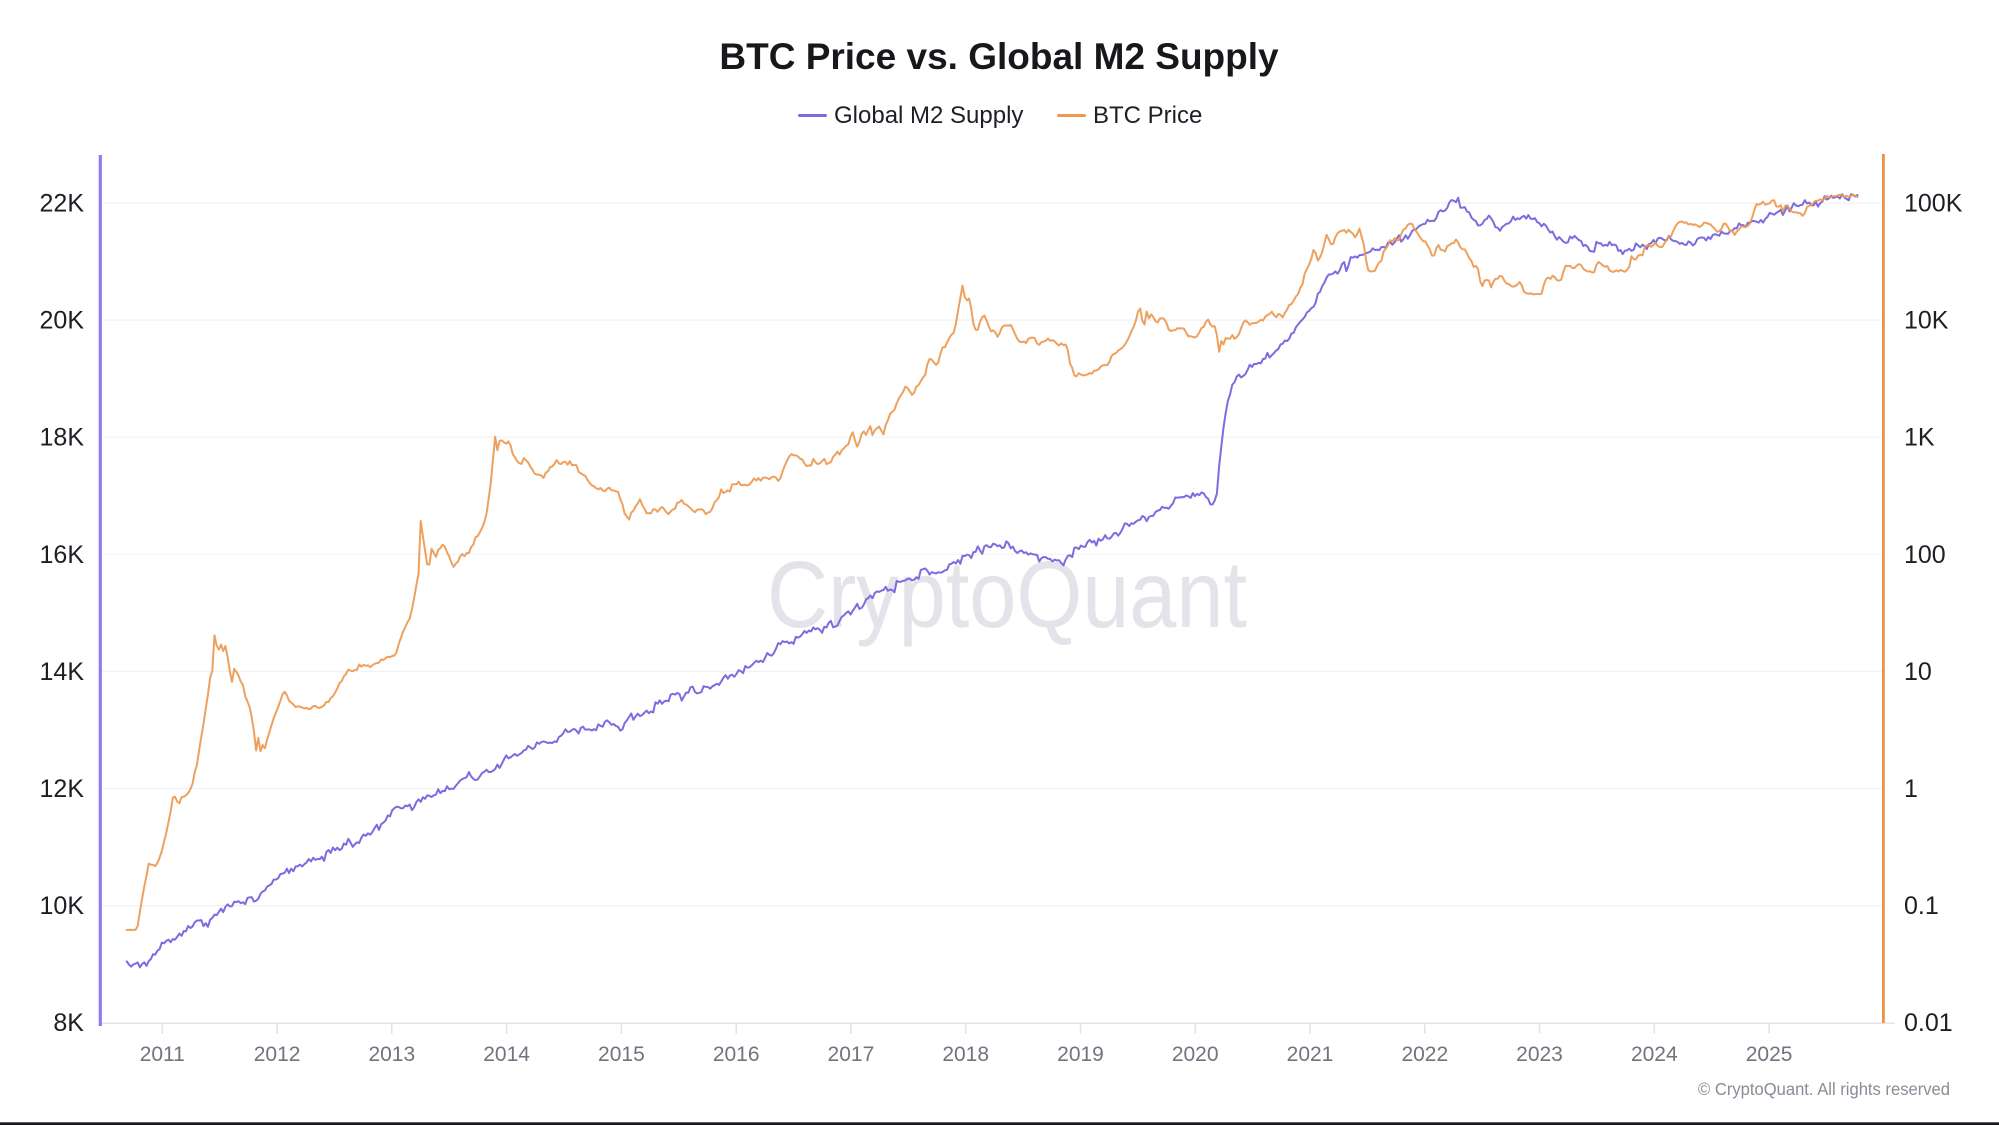 This screenshot has width=1999, height=1125. Describe the element at coordinates (1933, 204) in the screenshot. I see `svg-text: 100K` at that location.